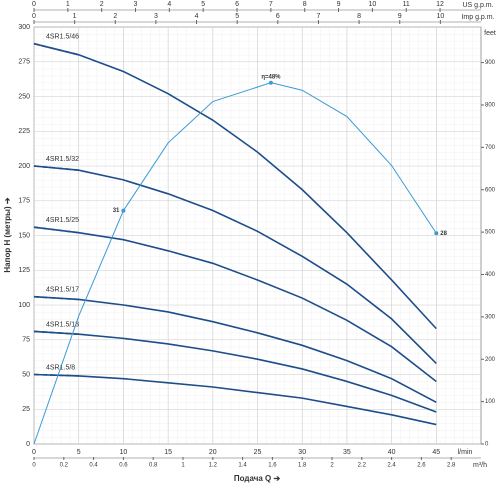  What do you see at coordinates (490, 275) in the screenshot?
I see `y2-tick-label: 400` at bounding box center [490, 275].